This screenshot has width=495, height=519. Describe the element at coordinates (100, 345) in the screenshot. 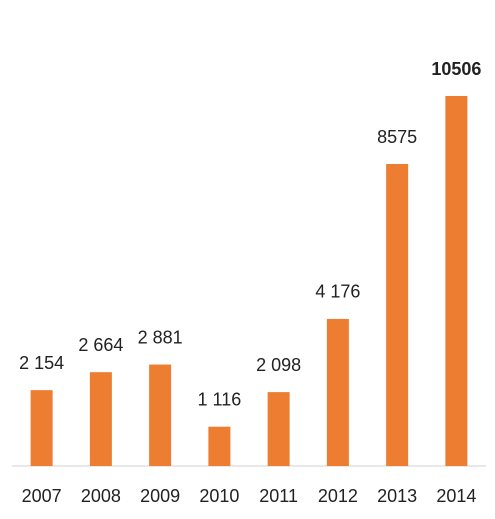

I see `value-label: 2 664` at that location.